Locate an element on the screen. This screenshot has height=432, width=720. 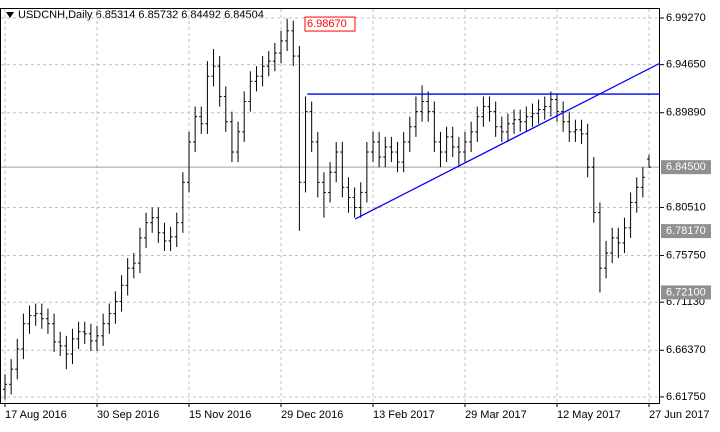
y-tick-label: 6.89890 is located at coordinates (686, 113).